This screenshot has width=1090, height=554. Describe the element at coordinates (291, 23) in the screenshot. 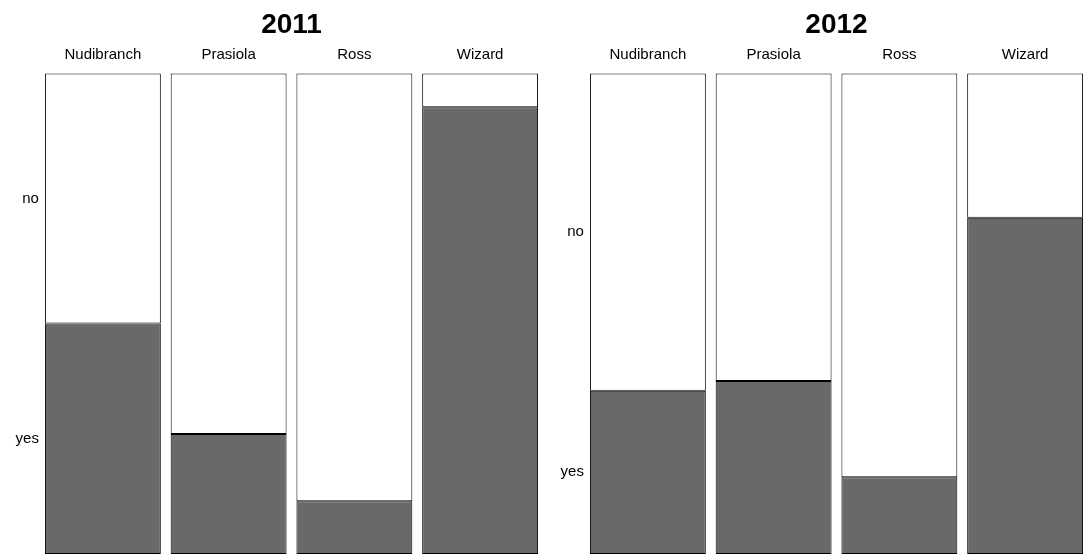

I see `chart-title: 2011` at that location.